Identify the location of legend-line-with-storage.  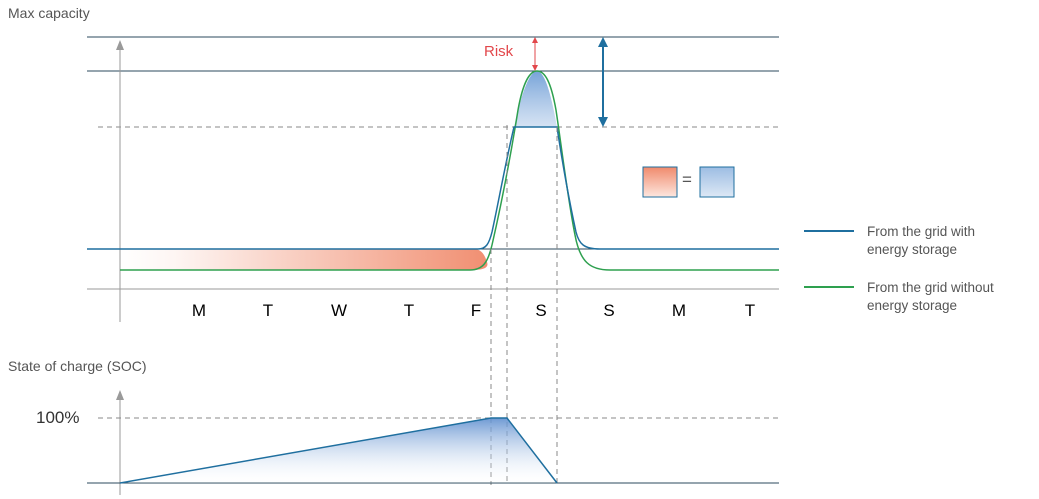
(829, 231).